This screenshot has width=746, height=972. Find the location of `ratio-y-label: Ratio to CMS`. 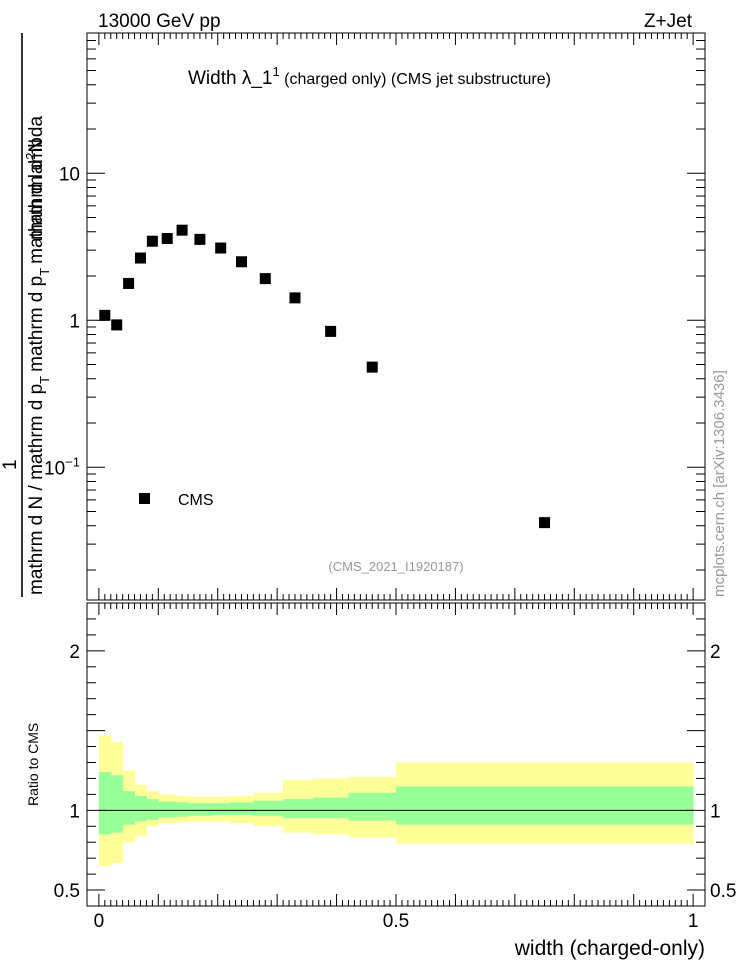

ratio-y-label: Ratio to CMS is located at coordinates (33, 764).